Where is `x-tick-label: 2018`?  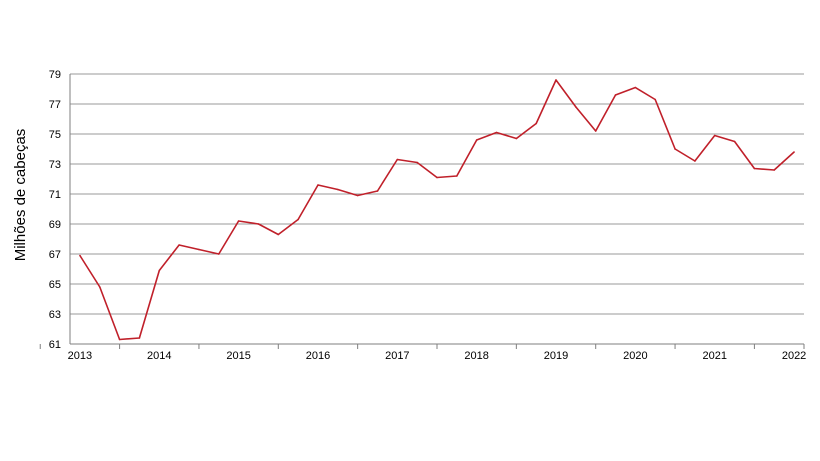 x-tick-label: 2018 is located at coordinates (476, 356).